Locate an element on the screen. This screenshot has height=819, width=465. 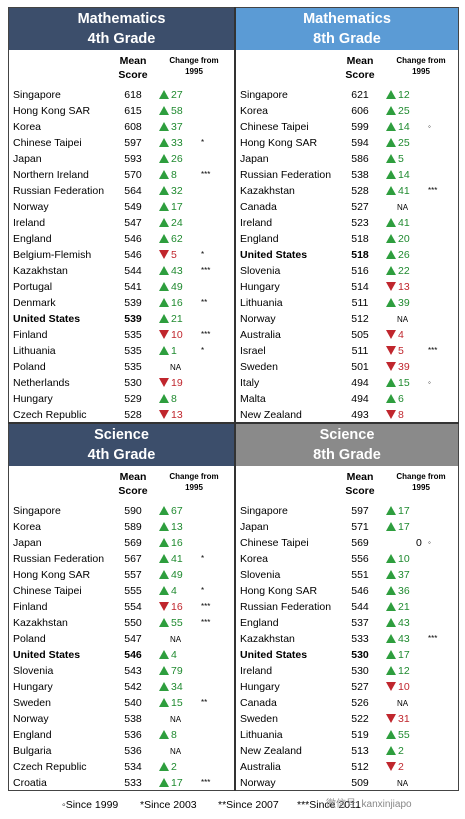
horizontal-divider is located at coordinates (233, 423).